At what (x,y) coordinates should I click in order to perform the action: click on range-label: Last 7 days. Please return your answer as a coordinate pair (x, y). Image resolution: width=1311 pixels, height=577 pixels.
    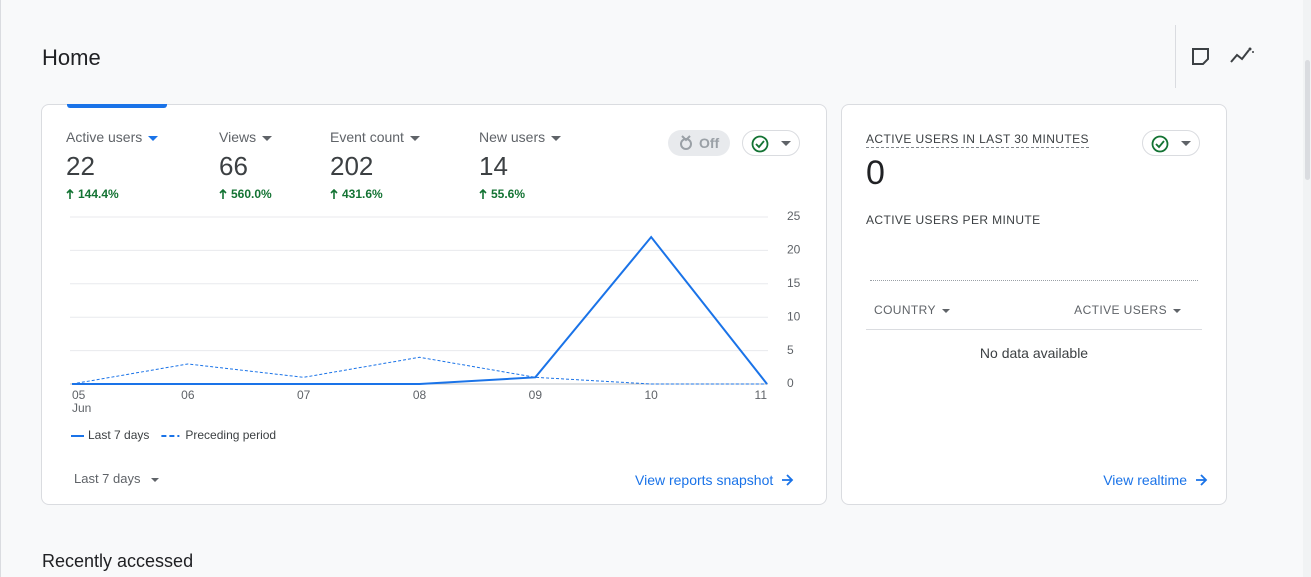
    Looking at the image, I should click on (107, 478).